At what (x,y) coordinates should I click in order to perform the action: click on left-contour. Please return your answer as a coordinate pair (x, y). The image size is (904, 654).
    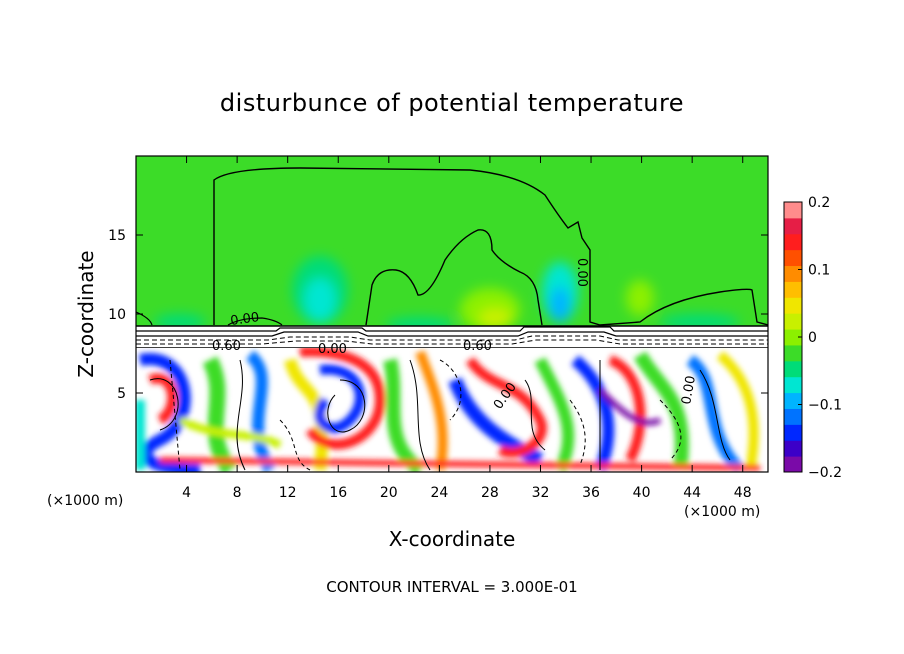
    Looking at the image, I should click on (144, 318).